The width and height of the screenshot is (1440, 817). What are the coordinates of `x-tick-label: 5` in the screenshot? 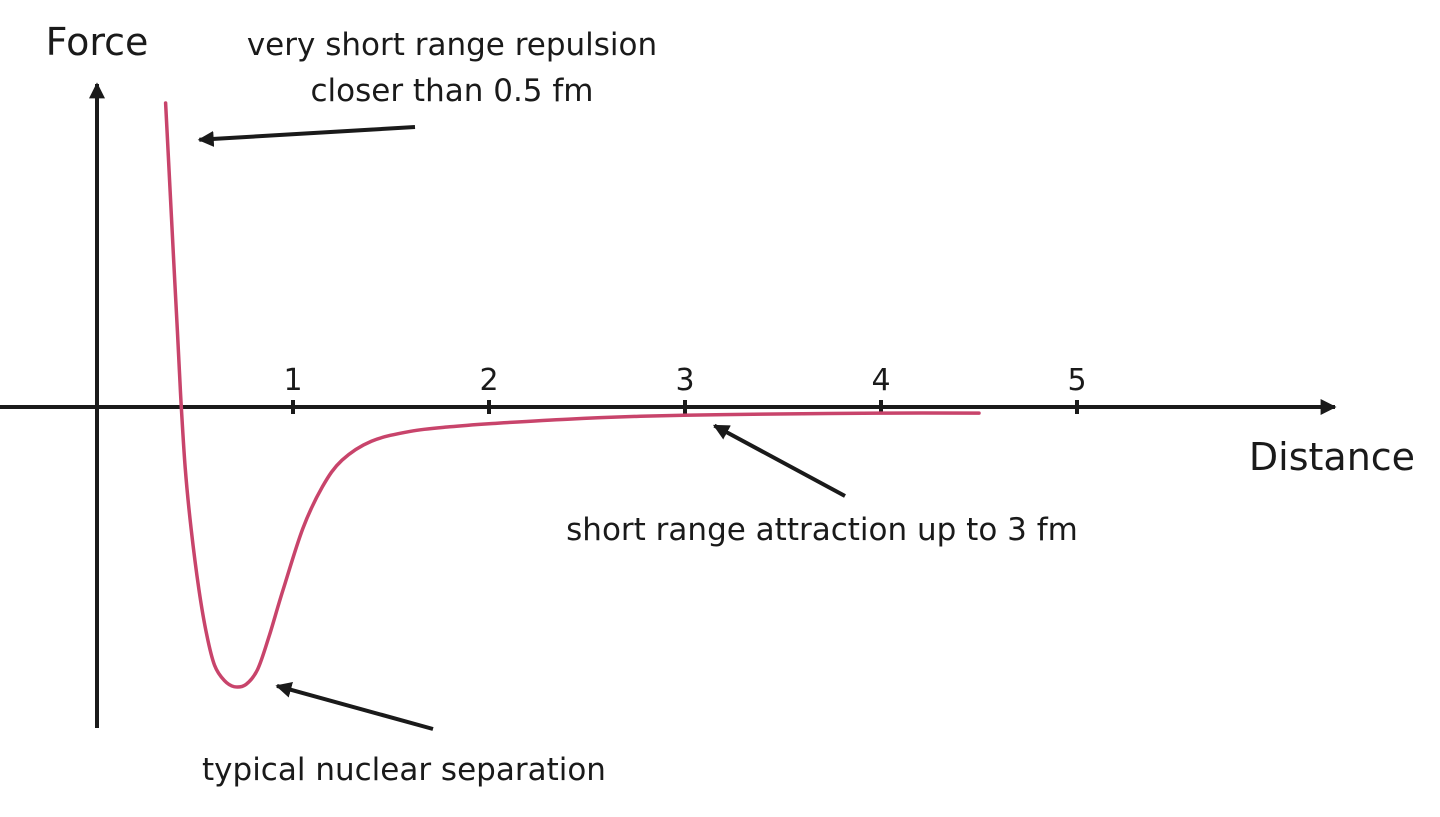 It's located at (1076, 380).